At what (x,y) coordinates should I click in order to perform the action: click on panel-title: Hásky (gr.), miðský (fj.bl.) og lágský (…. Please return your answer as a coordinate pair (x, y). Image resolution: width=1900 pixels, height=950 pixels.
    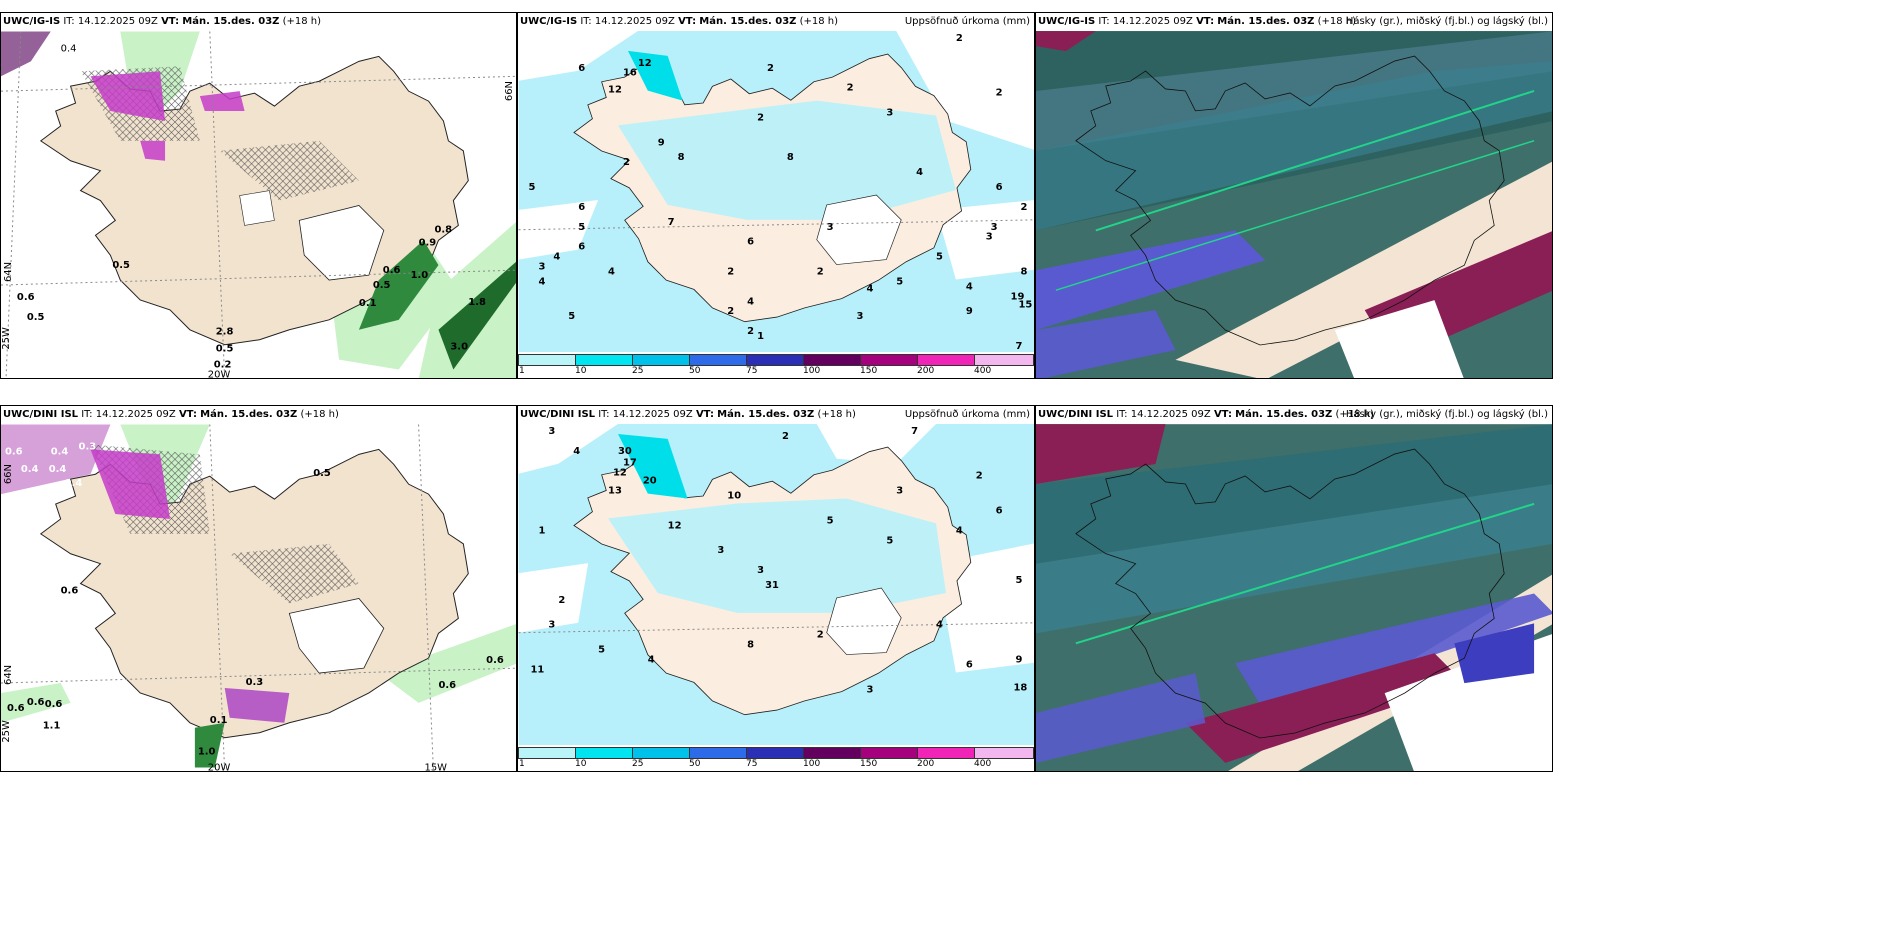
    Looking at the image, I should click on (1446, 21).